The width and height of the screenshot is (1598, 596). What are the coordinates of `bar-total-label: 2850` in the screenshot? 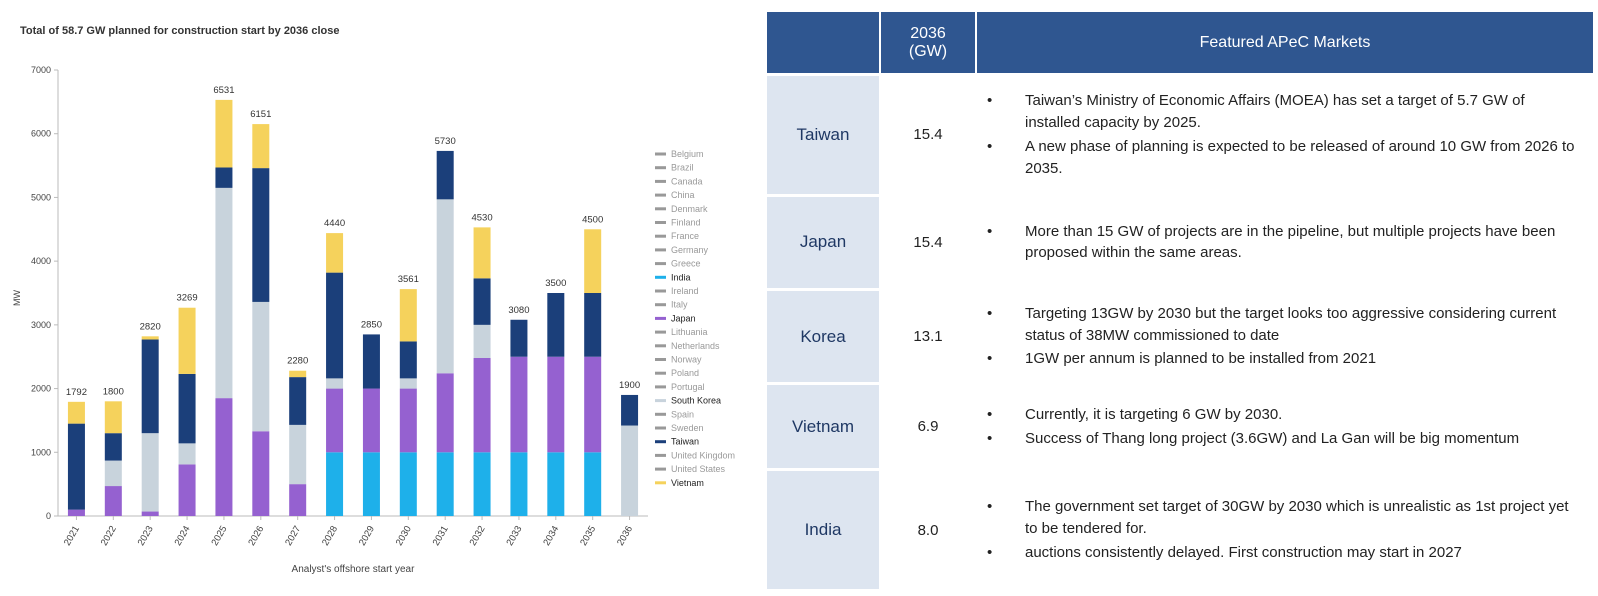 It's located at (371, 324).